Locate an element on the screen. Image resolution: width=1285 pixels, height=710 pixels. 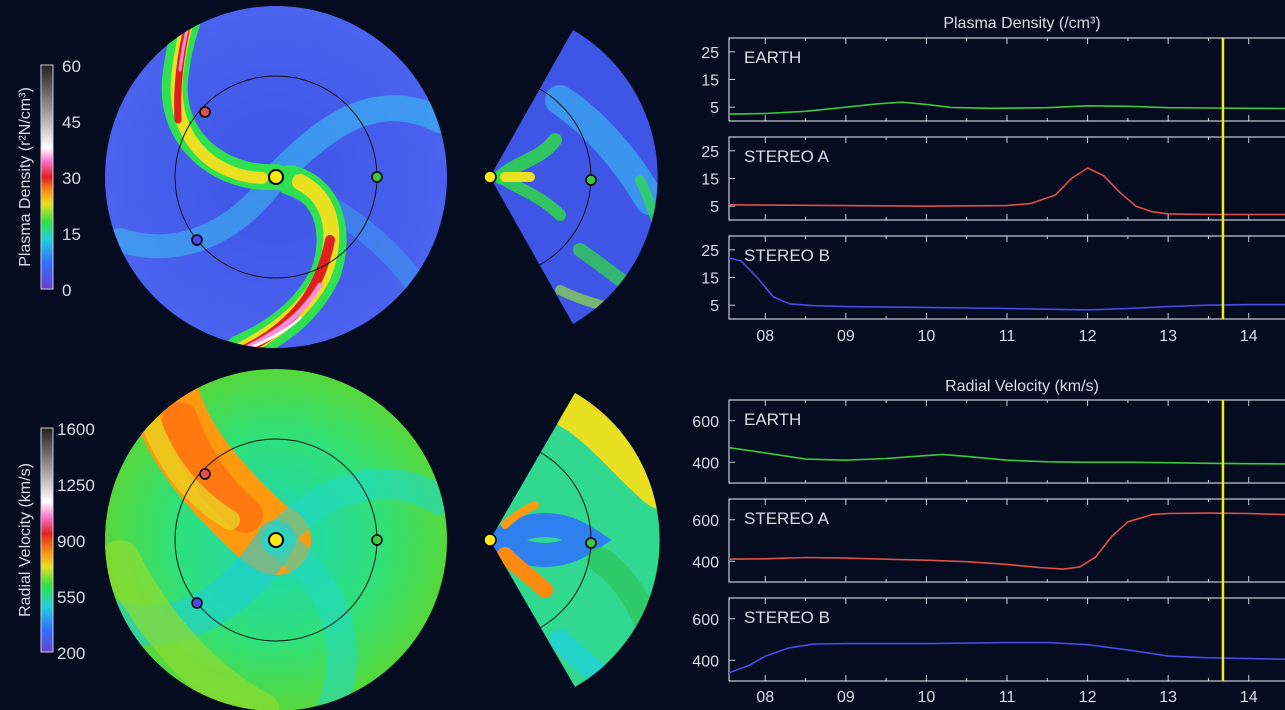
velocity-slow-region is located at coordinates (192, 625).